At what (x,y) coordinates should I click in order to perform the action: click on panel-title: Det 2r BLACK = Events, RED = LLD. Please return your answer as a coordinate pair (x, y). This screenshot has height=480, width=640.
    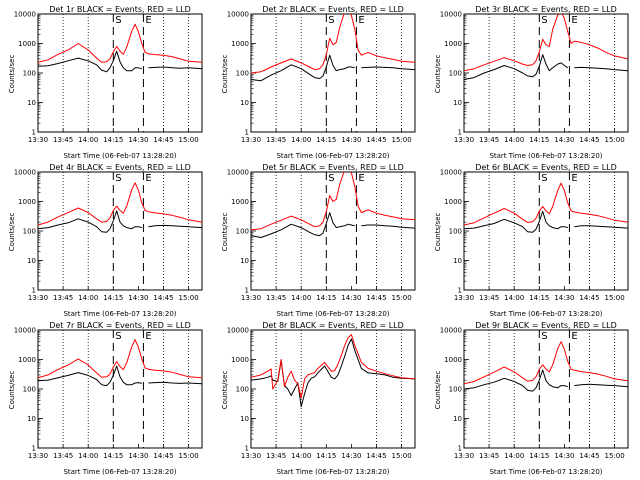
    Looking at the image, I should click on (333, 9).